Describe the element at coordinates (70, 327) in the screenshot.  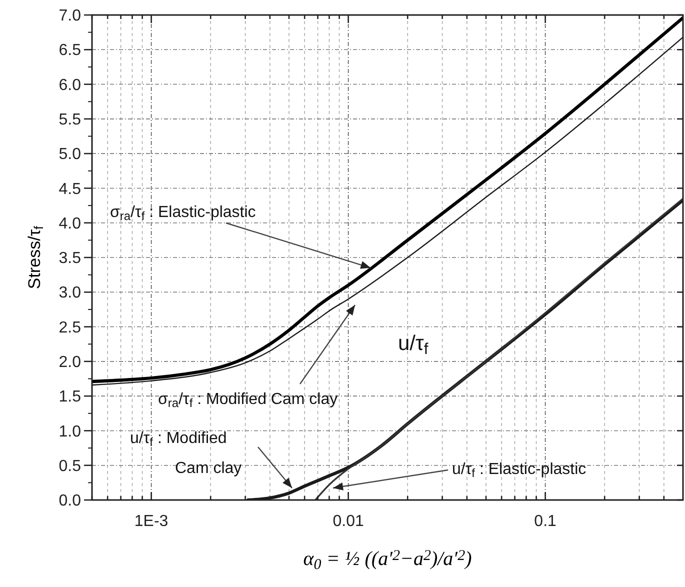
I see `y-tick-label: 2.5` at that location.